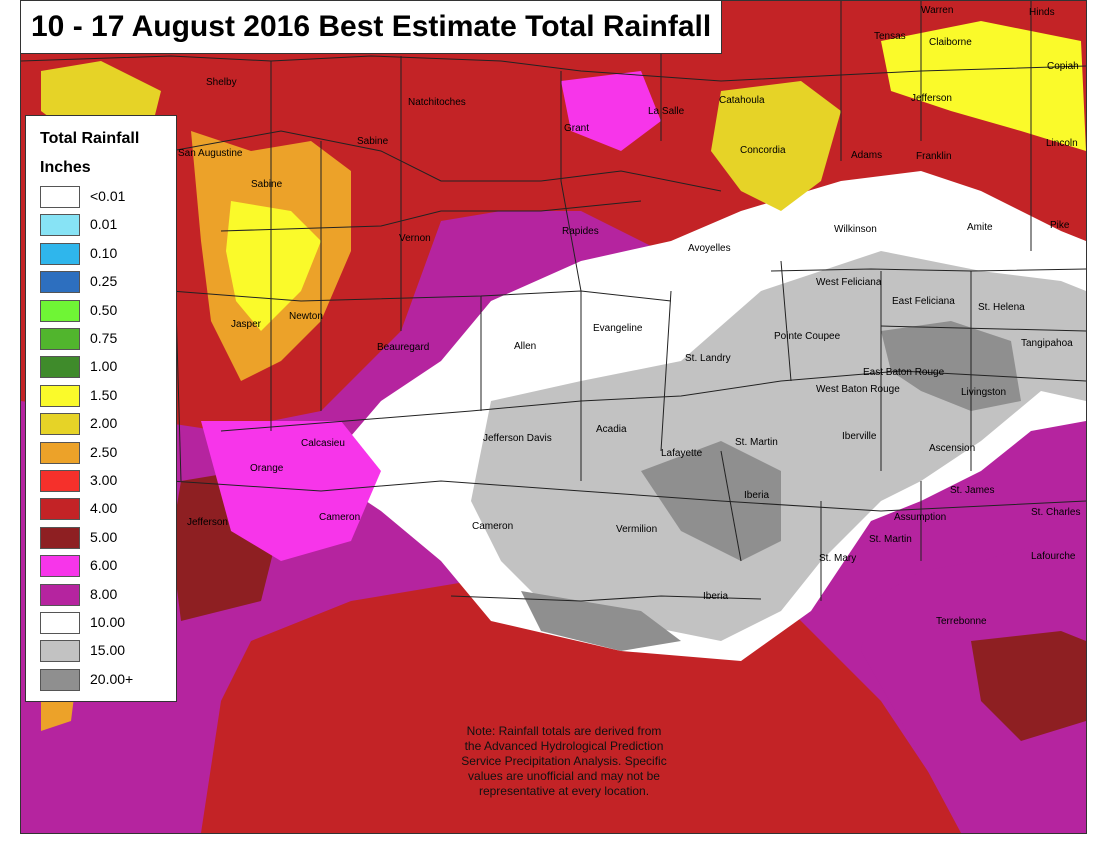 Image resolution: width=1100 pixels, height=850 pixels. I want to click on legend-label: 1.50, so click(104, 394).